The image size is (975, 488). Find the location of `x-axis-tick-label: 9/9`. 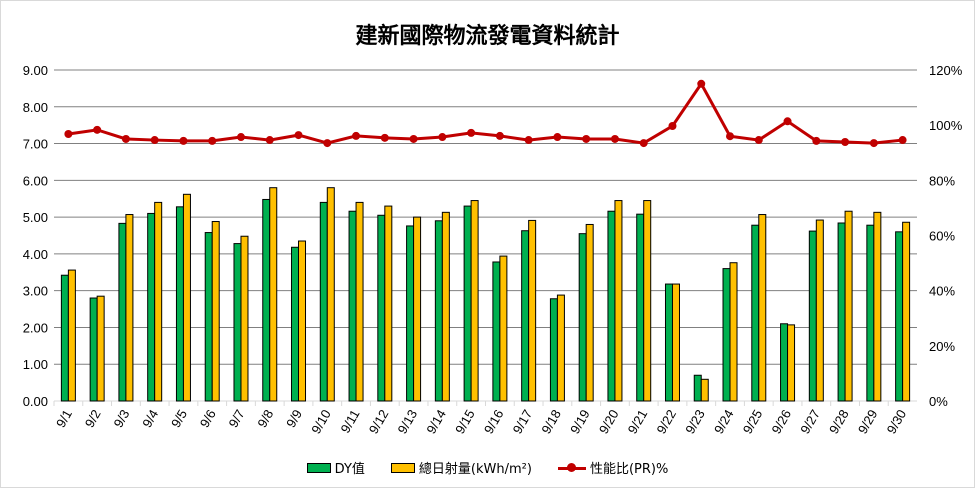

x-axis-tick-label: 9/9 is located at coordinates (294, 418).